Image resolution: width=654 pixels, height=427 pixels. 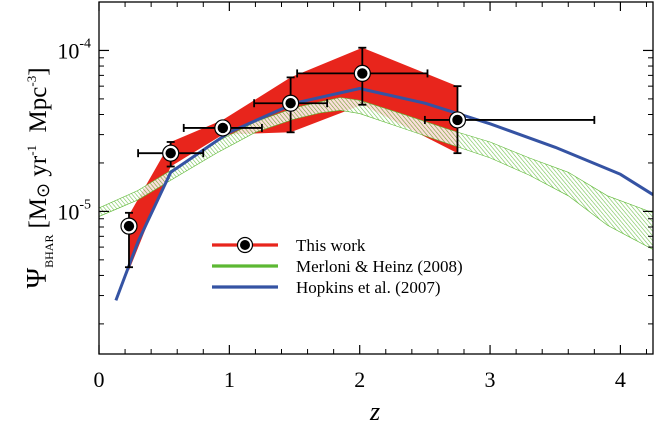 I want to click on y-axis-units-prefix: [M, so click(x=38, y=213).